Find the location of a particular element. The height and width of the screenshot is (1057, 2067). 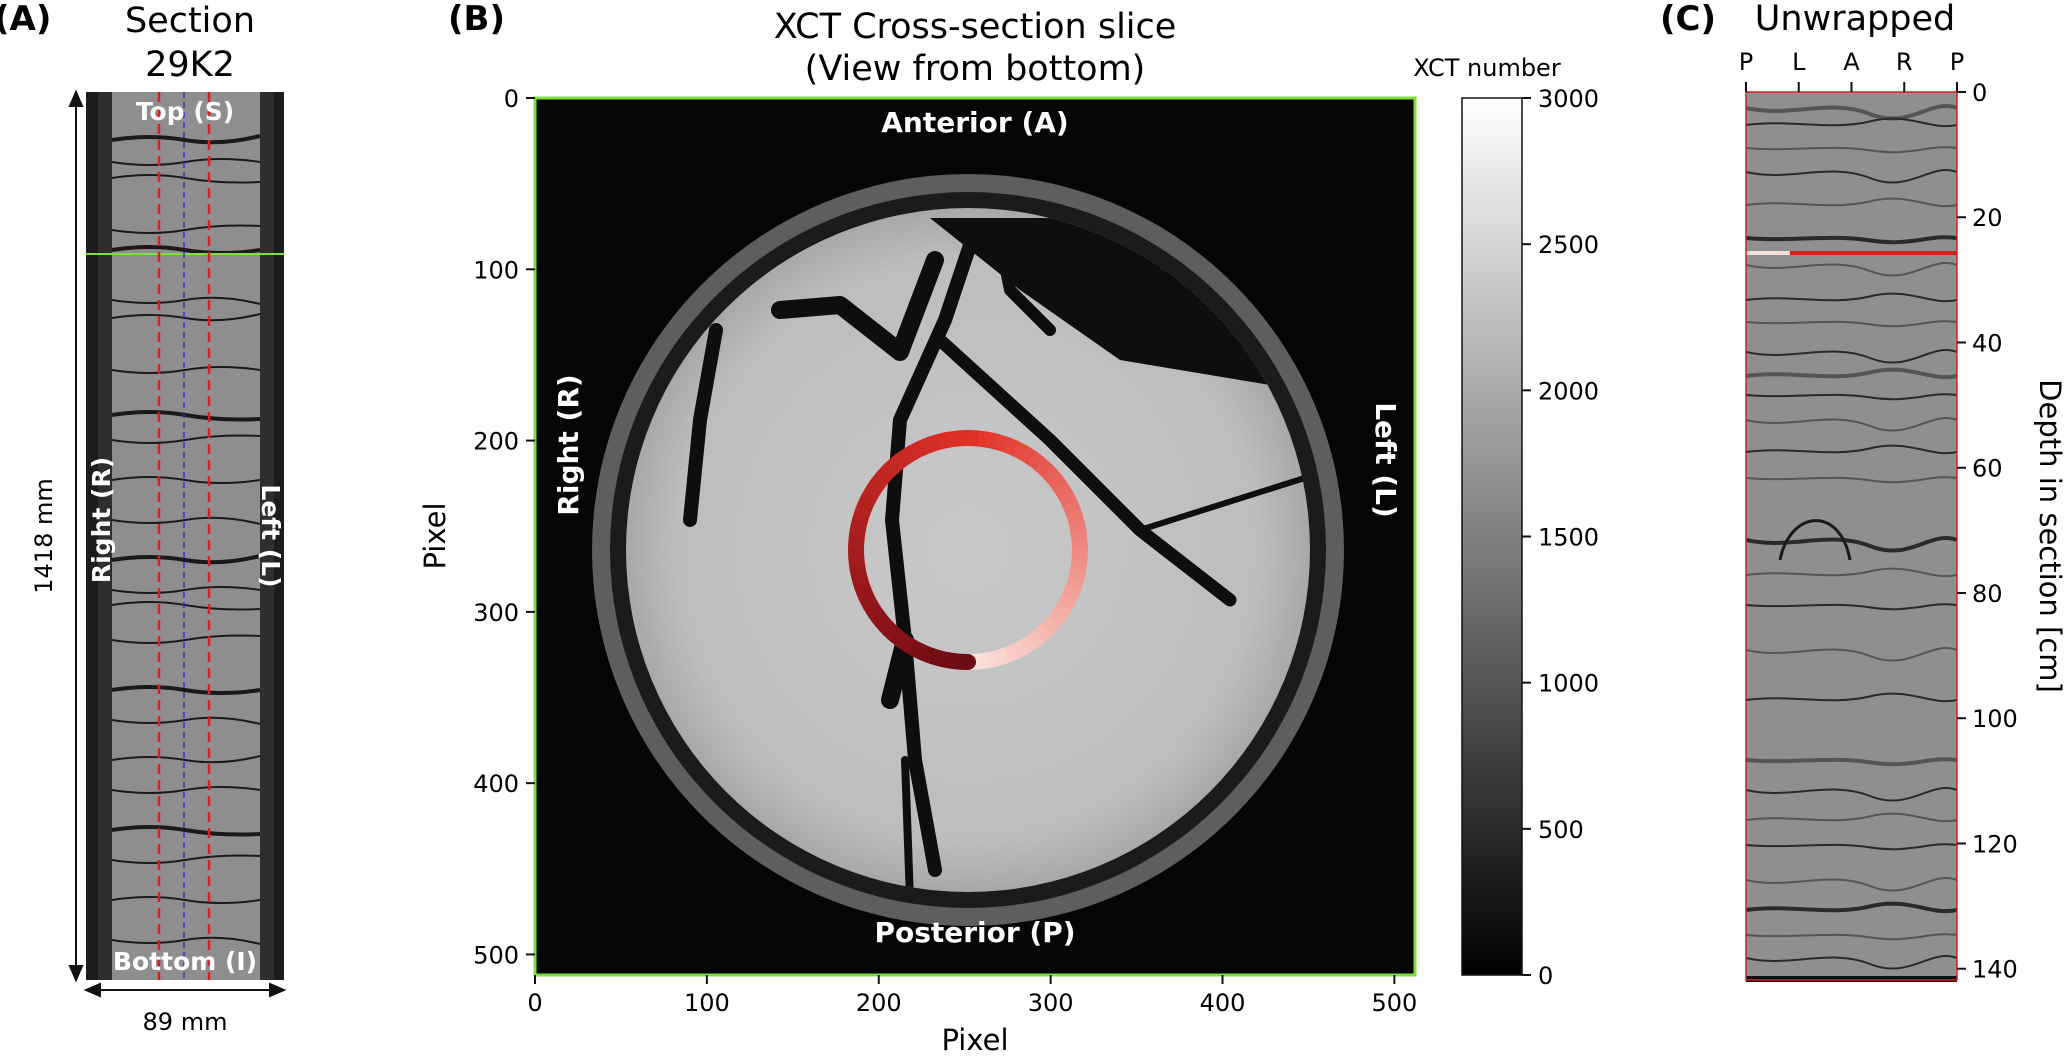

left-label-a: Left (L) is located at coordinates (270, 535).